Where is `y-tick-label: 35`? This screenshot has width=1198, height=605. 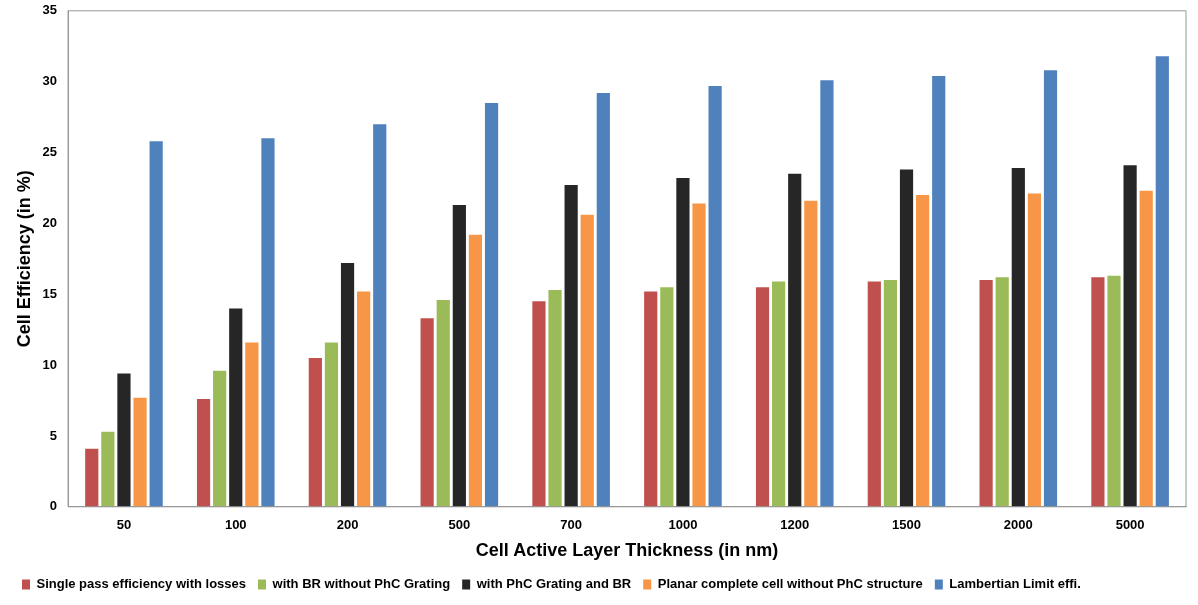
y-tick-label: 35 is located at coordinates (50, 10).